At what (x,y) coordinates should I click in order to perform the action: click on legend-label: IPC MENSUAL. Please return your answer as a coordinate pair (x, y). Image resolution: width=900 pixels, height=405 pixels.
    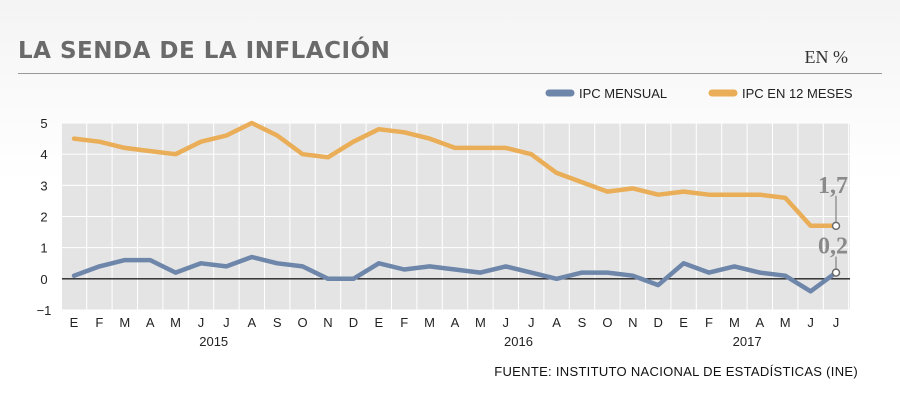
    Looking at the image, I should click on (623, 93).